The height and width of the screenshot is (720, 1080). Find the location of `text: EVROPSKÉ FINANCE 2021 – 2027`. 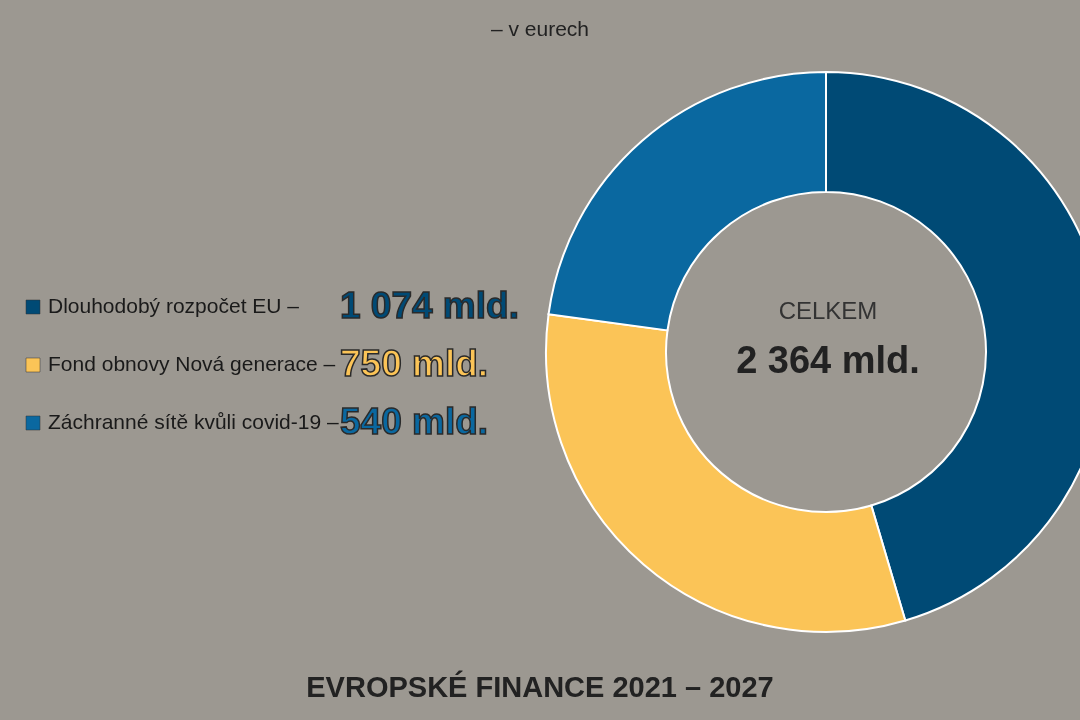

text: EVROPSKÉ FINANCE 2021 – 2027 is located at coordinates (540, 686).